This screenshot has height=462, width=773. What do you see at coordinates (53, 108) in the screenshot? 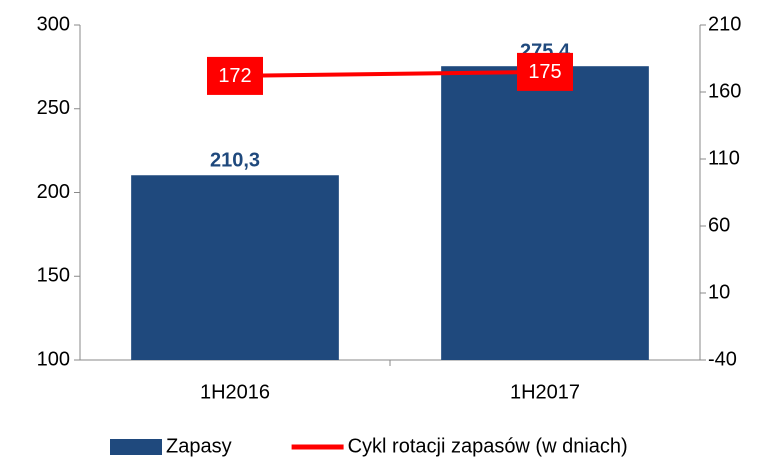
I see `y-tick-label: 250` at bounding box center [53, 108].